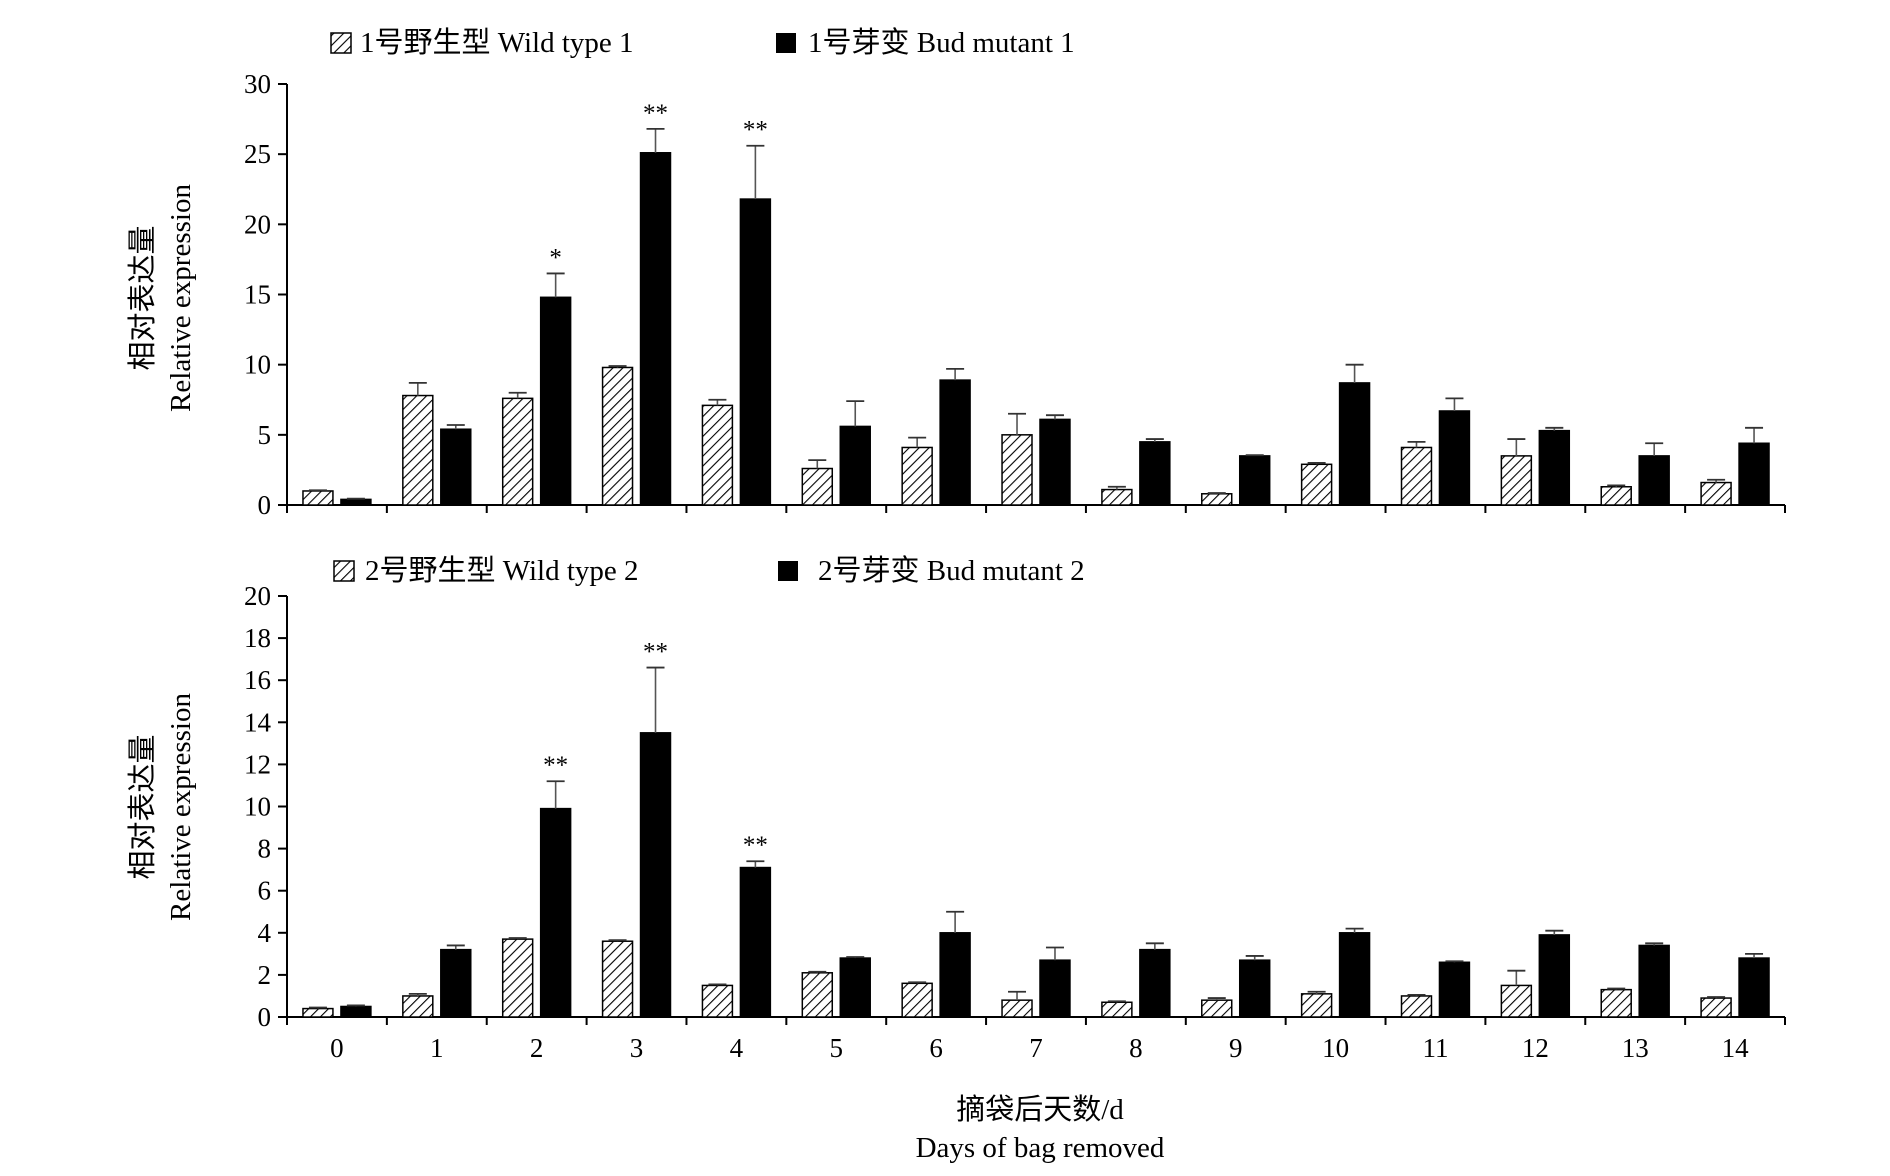  I want to click on y-tick-label: 5, so click(265, 435).